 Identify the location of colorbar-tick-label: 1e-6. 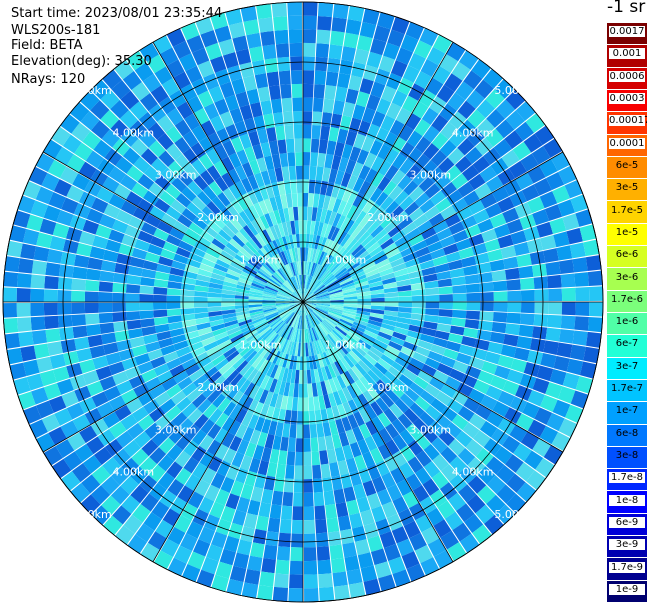
(627, 322).